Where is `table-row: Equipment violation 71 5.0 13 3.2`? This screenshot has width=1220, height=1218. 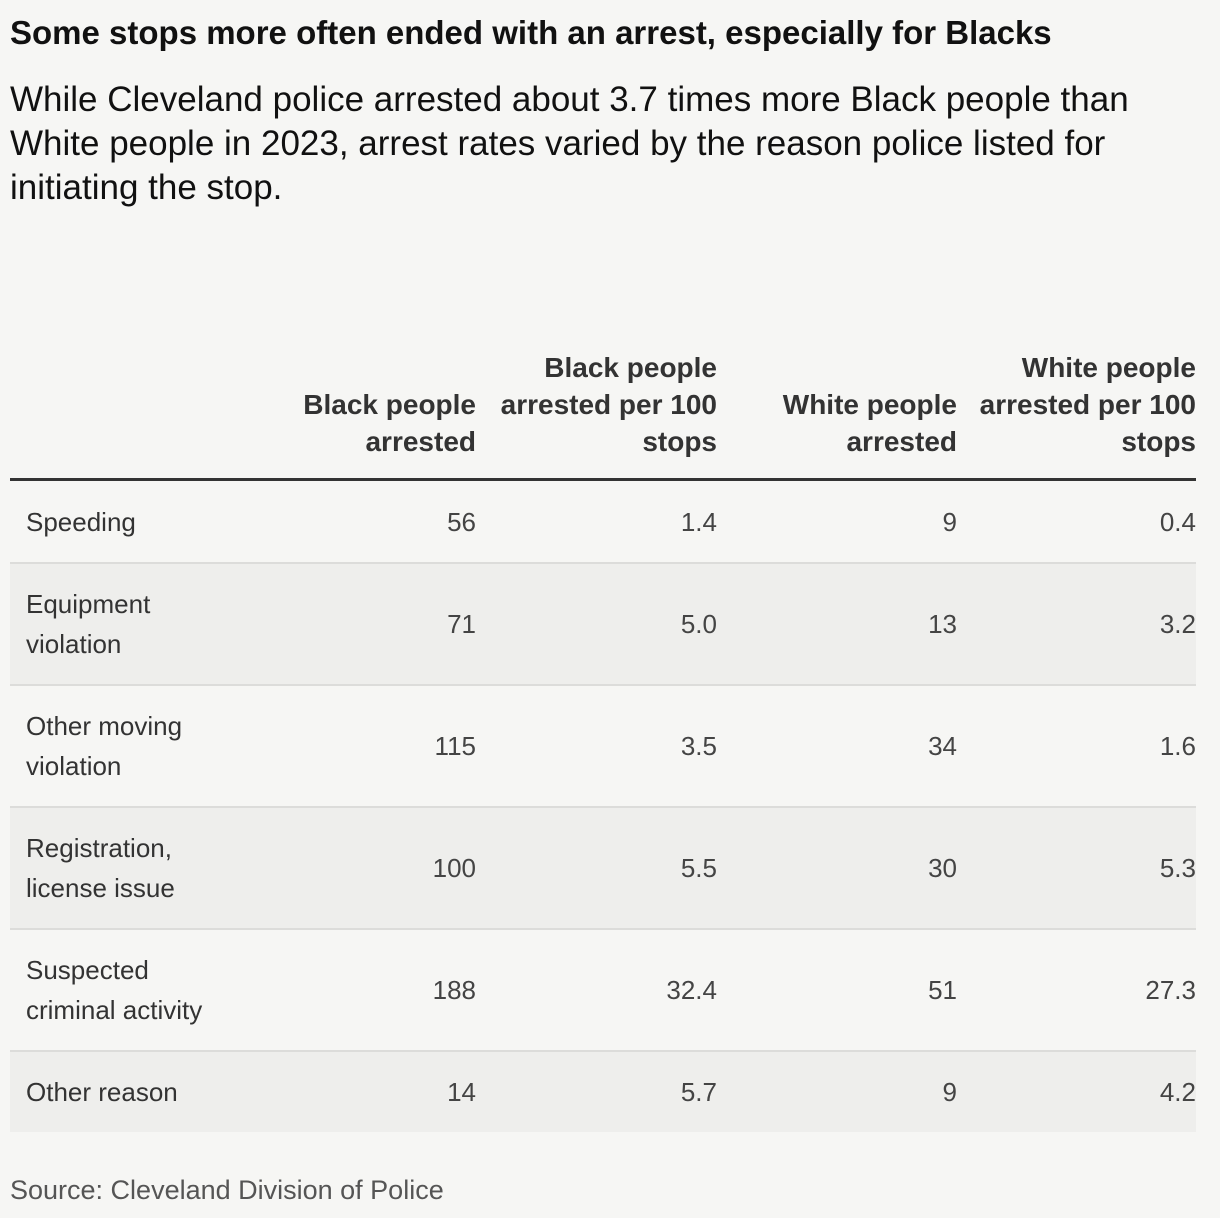
table-row: Equipment violation 71 5.0 13 3.2 is located at coordinates (603, 624).